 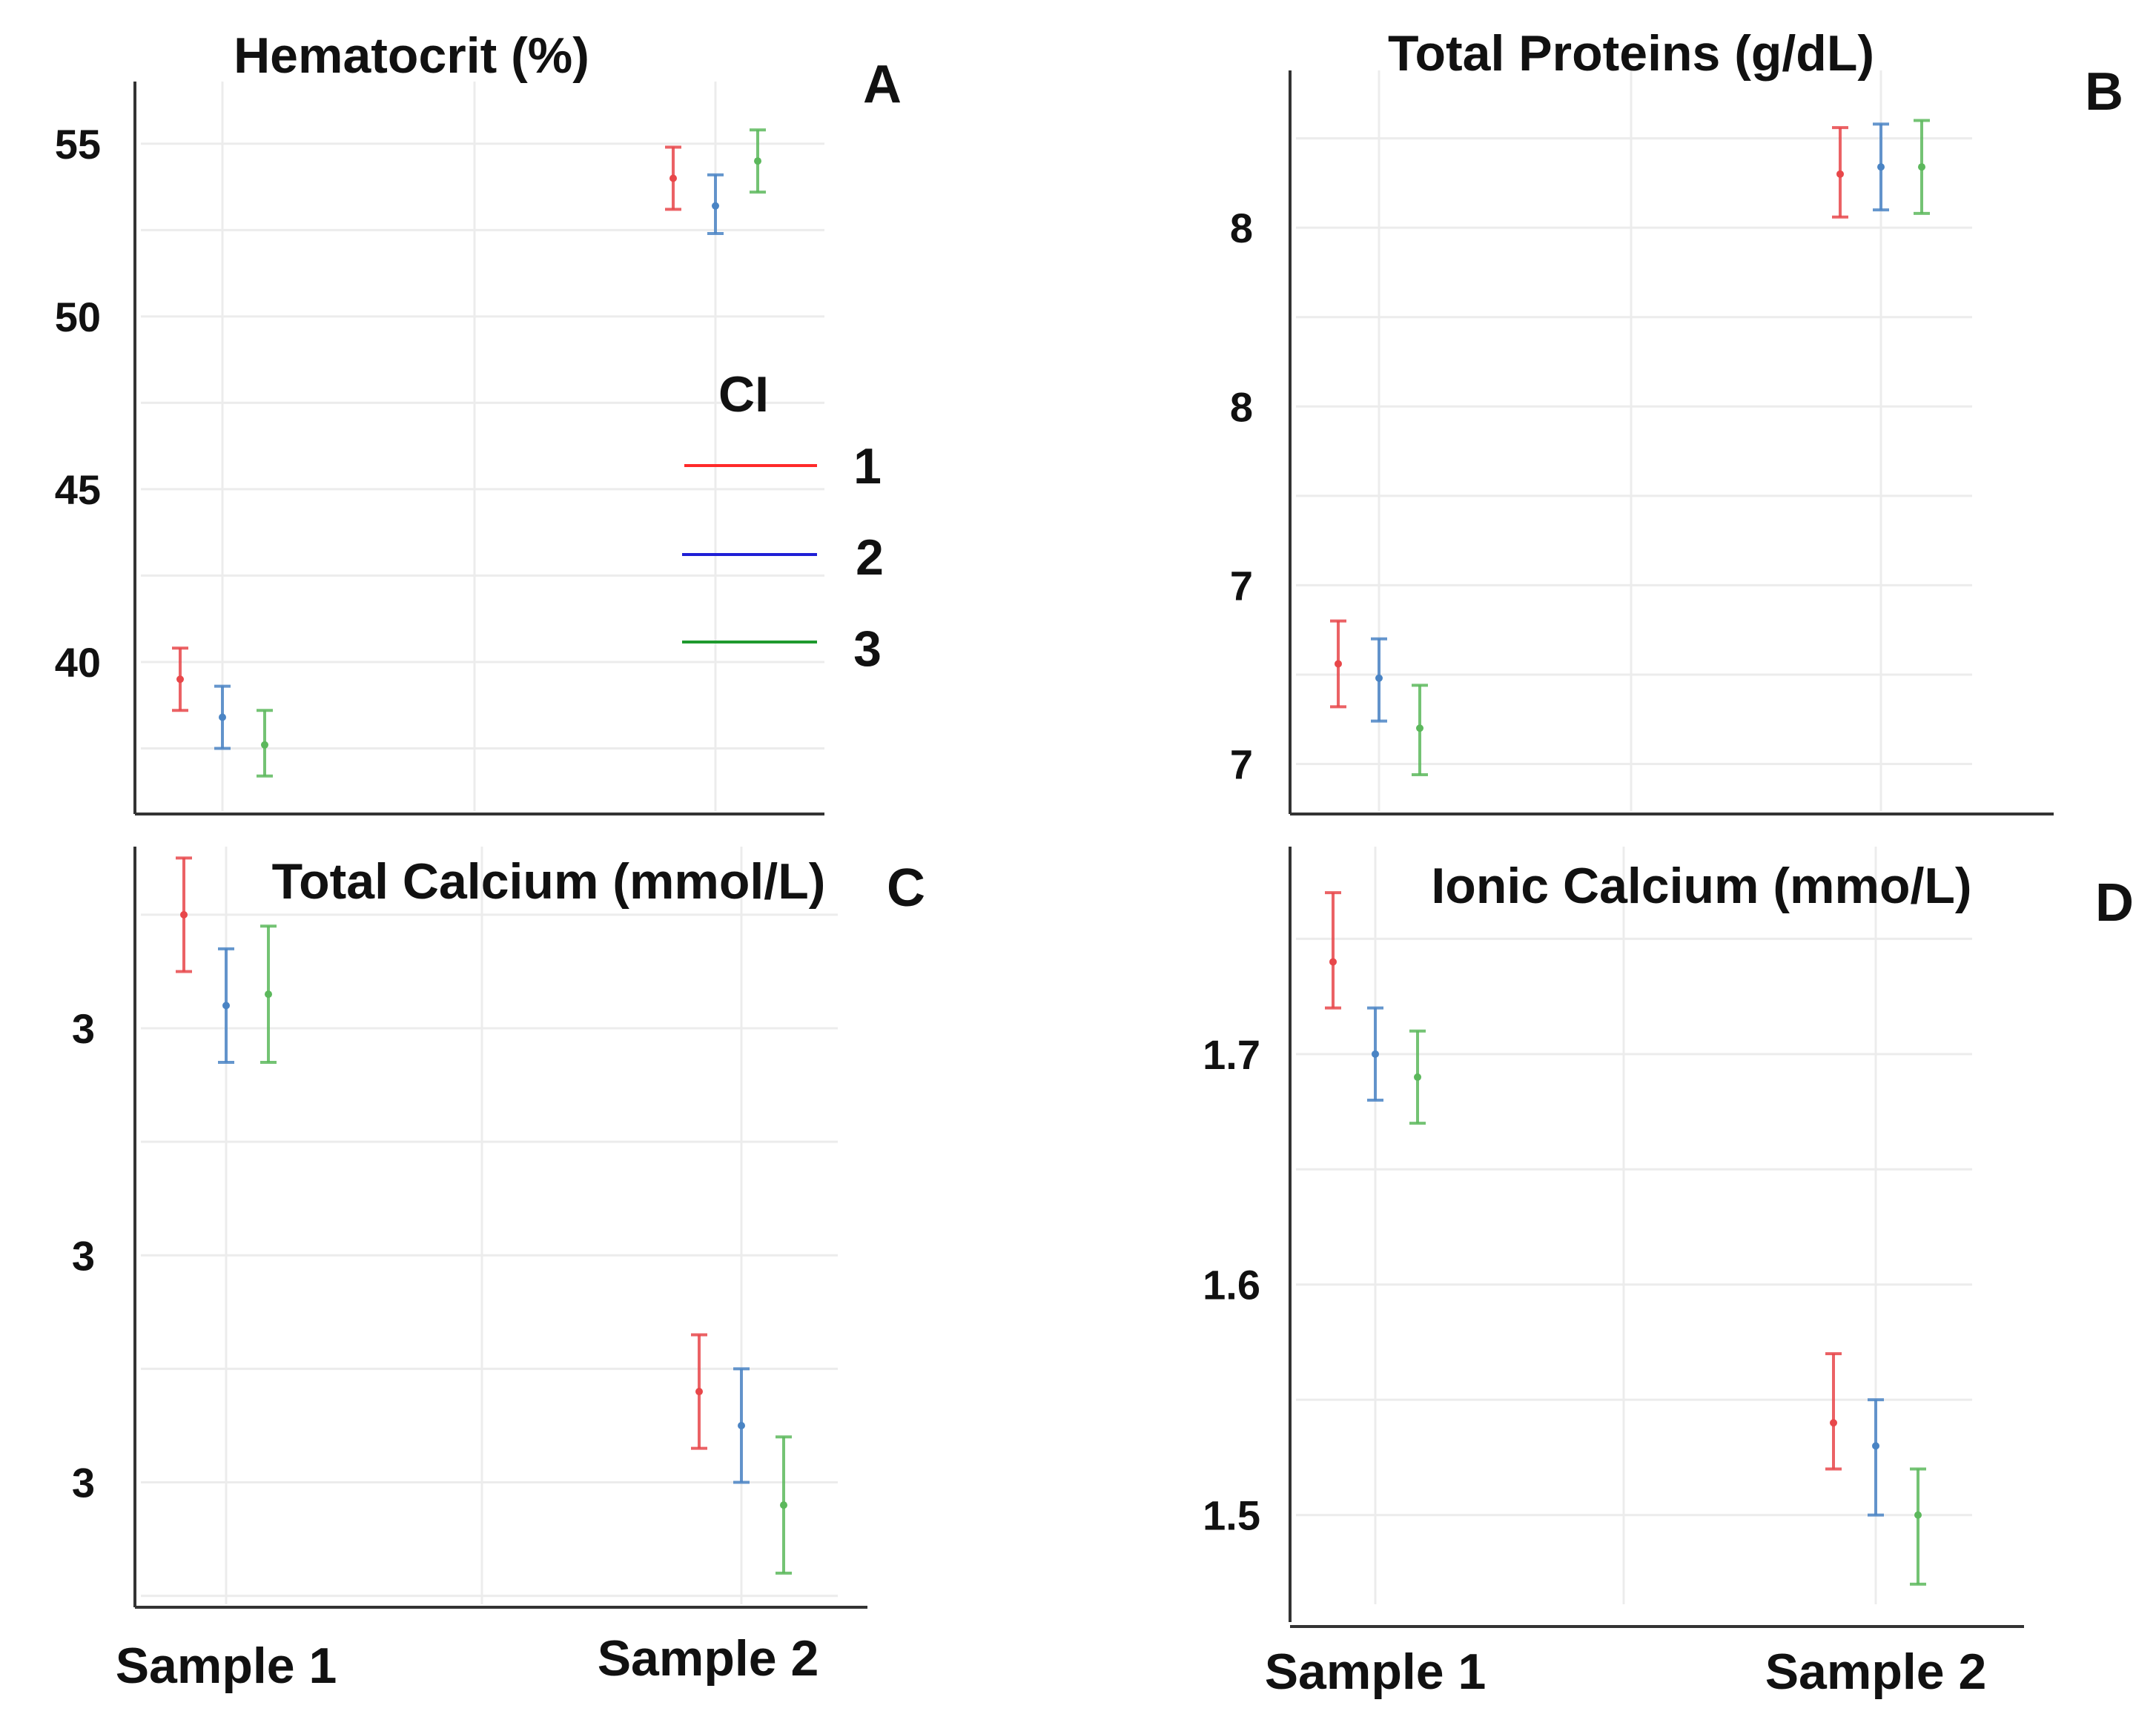 I want to click on panel-b-letter: B, so click(x=2104, y=92).